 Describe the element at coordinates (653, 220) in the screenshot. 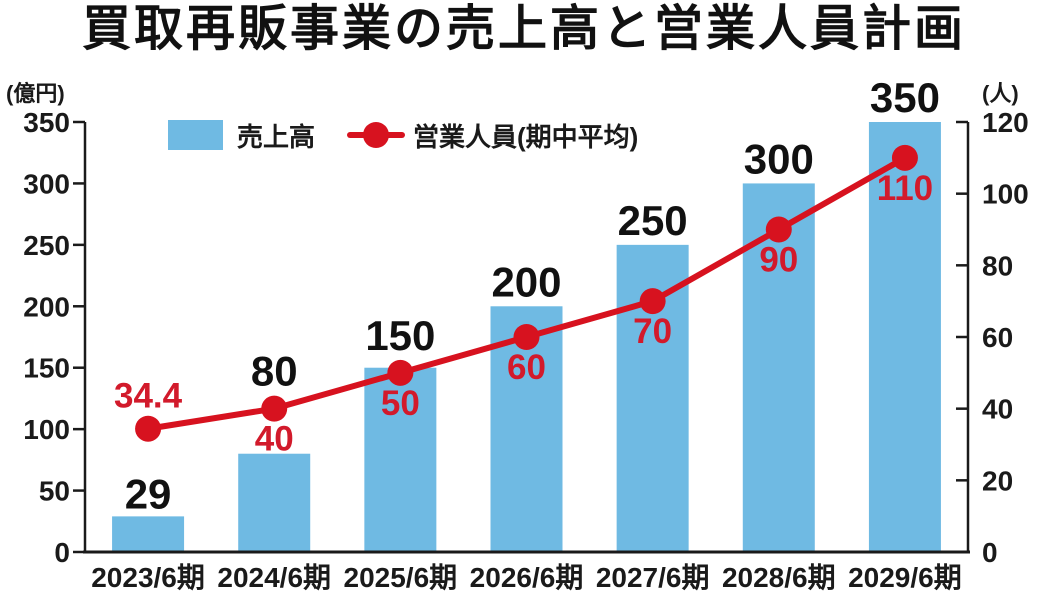

I see `revenue-value-label: 250` at that location.